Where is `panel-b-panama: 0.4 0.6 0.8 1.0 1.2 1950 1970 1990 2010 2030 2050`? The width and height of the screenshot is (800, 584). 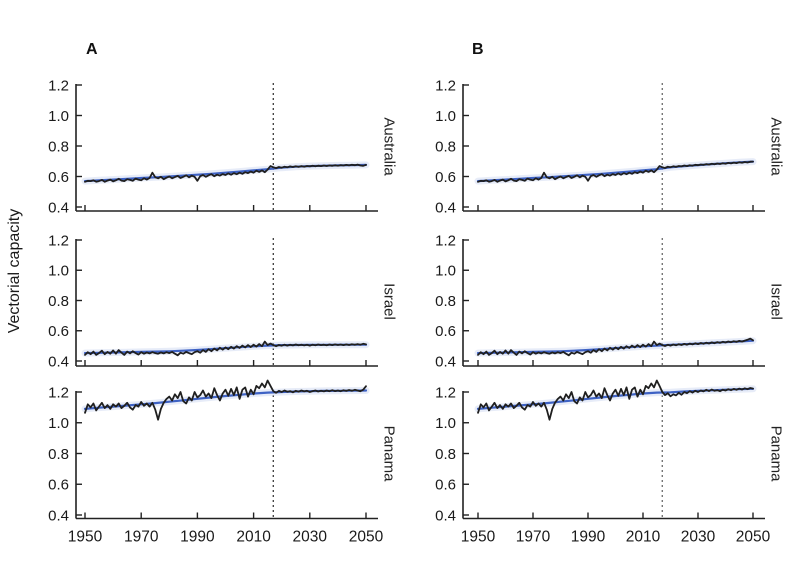
panel-b-panama: 0.4 0.6 0.8 1.0 1.2 1950 1970 1990 2010 2030 2050 is located at coordinates (603, 462).